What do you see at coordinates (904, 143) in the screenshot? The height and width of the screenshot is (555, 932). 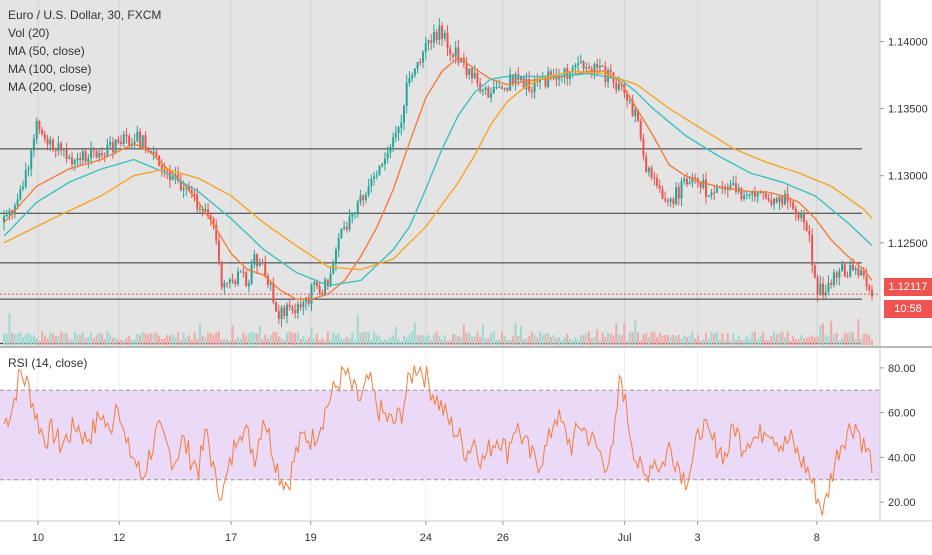 I see `price-axis: 1.14000 1.13500 1.13000 1.12500` at bounding box center [904, 143].